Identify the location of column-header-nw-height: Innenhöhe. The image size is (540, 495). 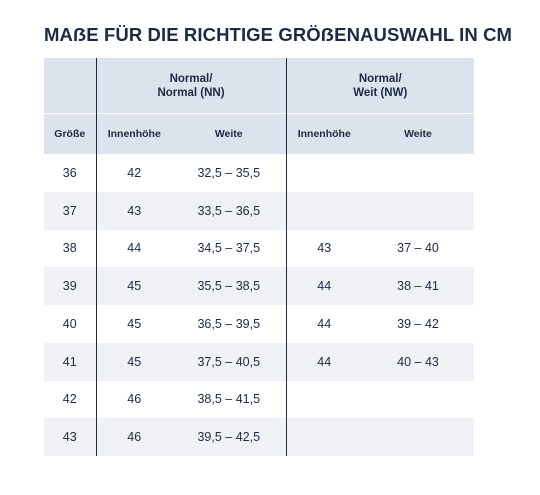
(323, 133).